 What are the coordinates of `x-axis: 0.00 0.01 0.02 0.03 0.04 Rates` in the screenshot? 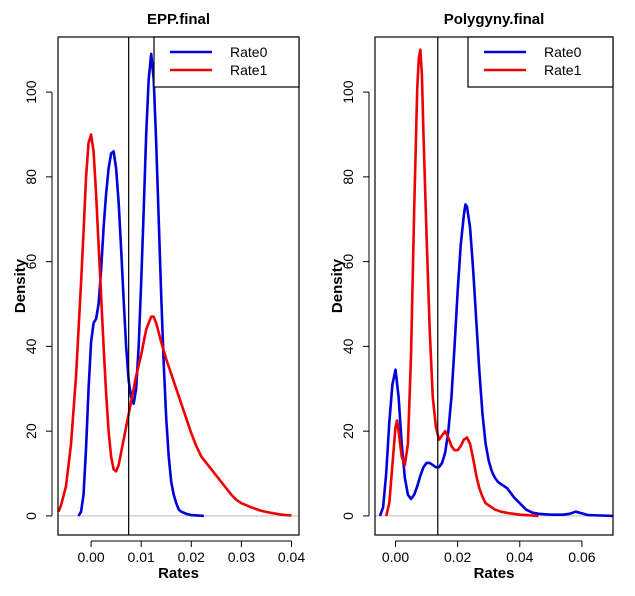 It's located at (191, 561).